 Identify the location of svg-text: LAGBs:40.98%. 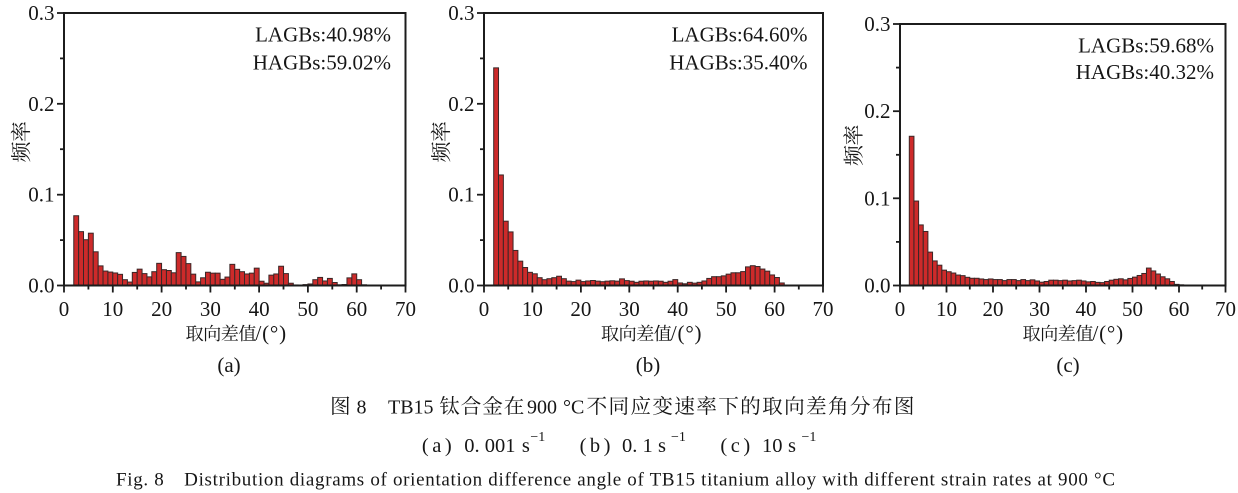
(323, 35).